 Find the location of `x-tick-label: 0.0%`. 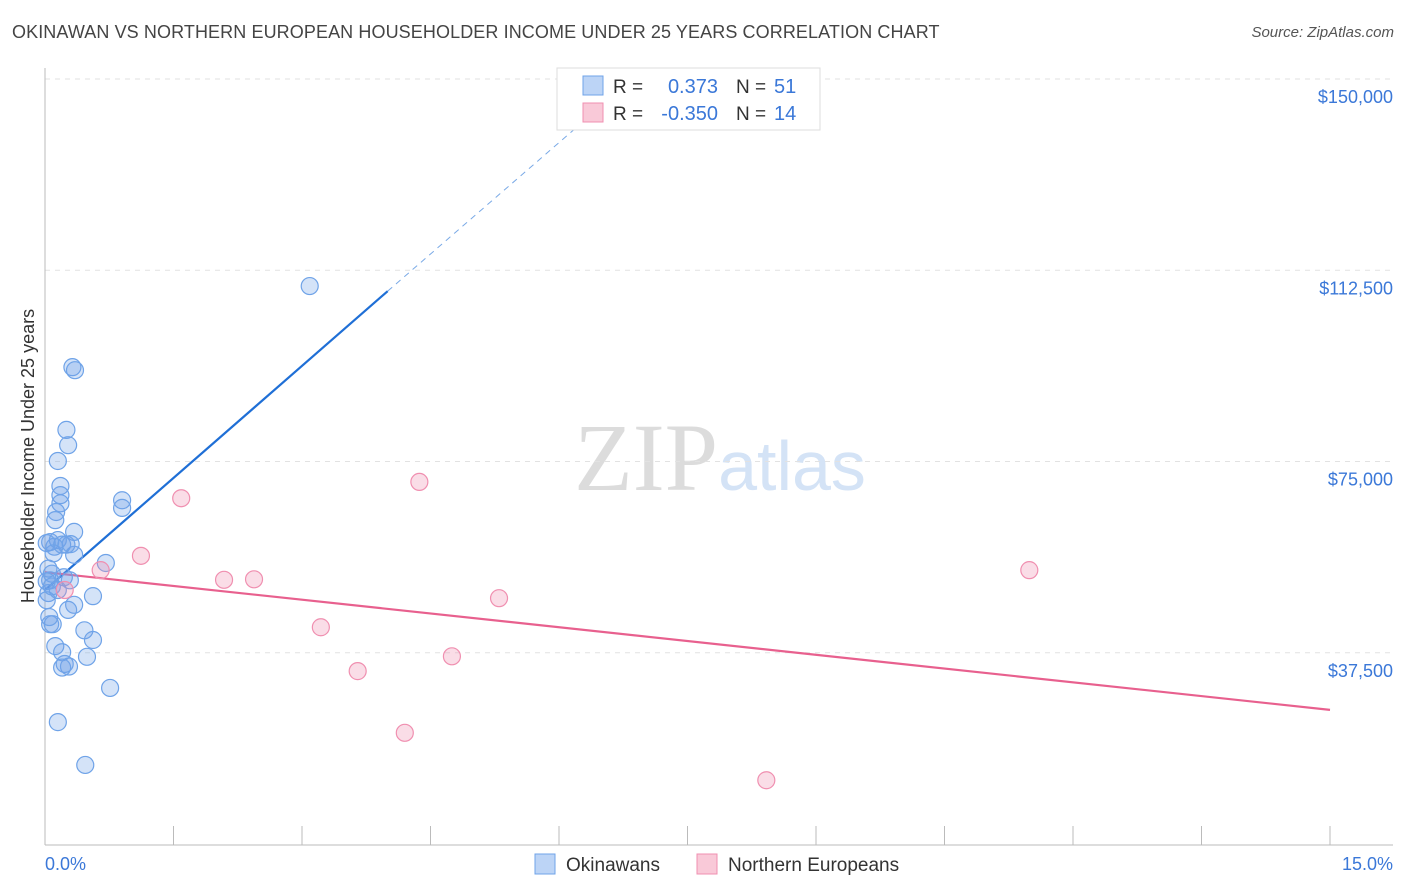

x-tick-label: 0.0% is located at coordinates (65, 864).